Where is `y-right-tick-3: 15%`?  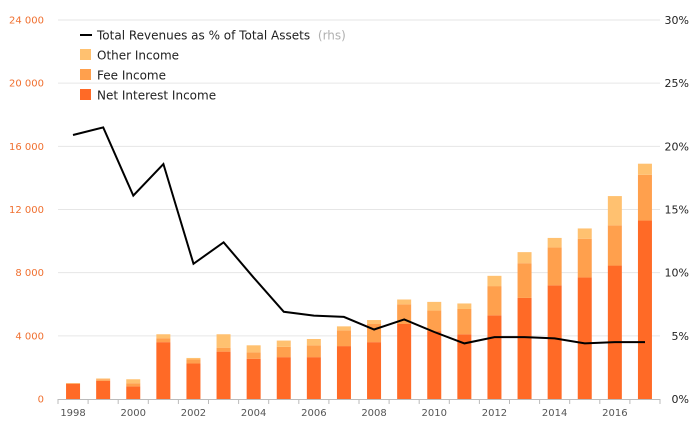 y-right-tick-3: 15% is located at coordinates (677, 210).